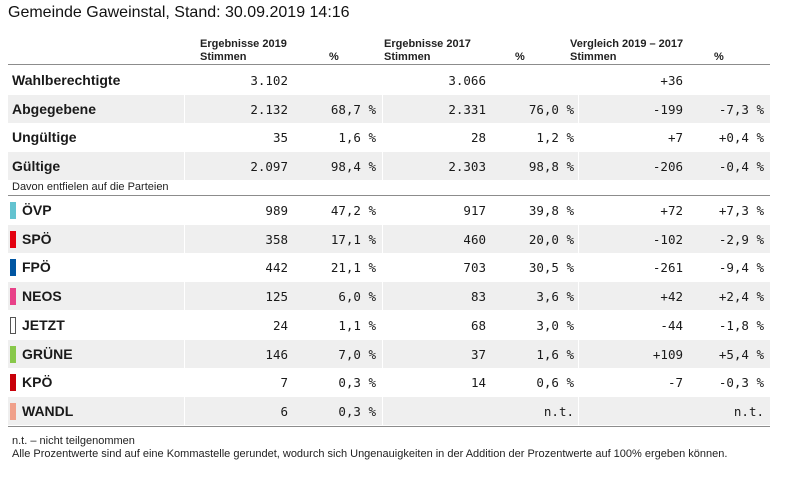  What do you see at coordinates (389, 267) in the screenshot?
I see `party-row: FPÖ 442 21,1 % 703 30,5 % -261 -9,4 %` at bounding box center [389, 267].